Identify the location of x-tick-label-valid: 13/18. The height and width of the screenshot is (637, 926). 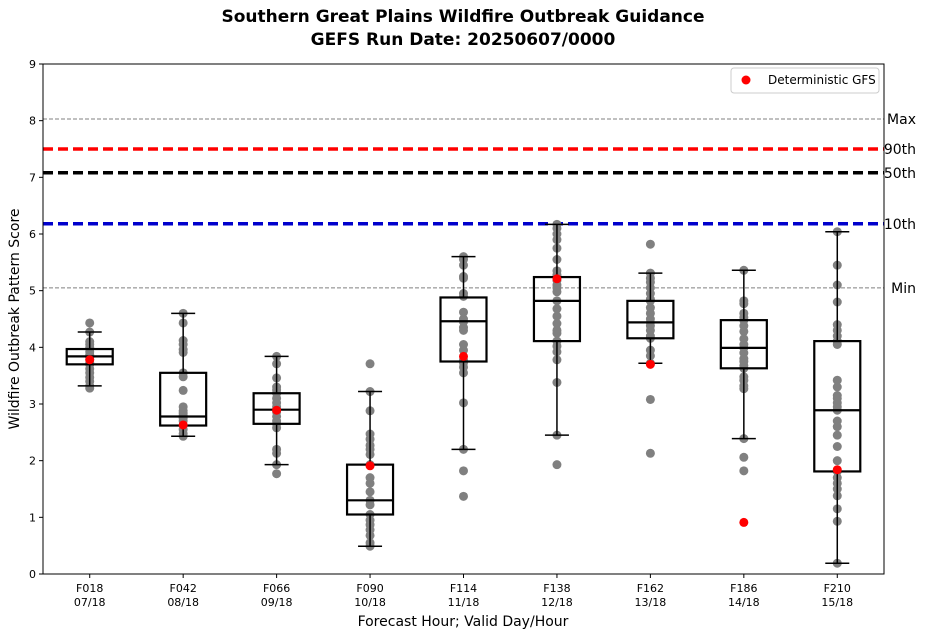
(651, 602).